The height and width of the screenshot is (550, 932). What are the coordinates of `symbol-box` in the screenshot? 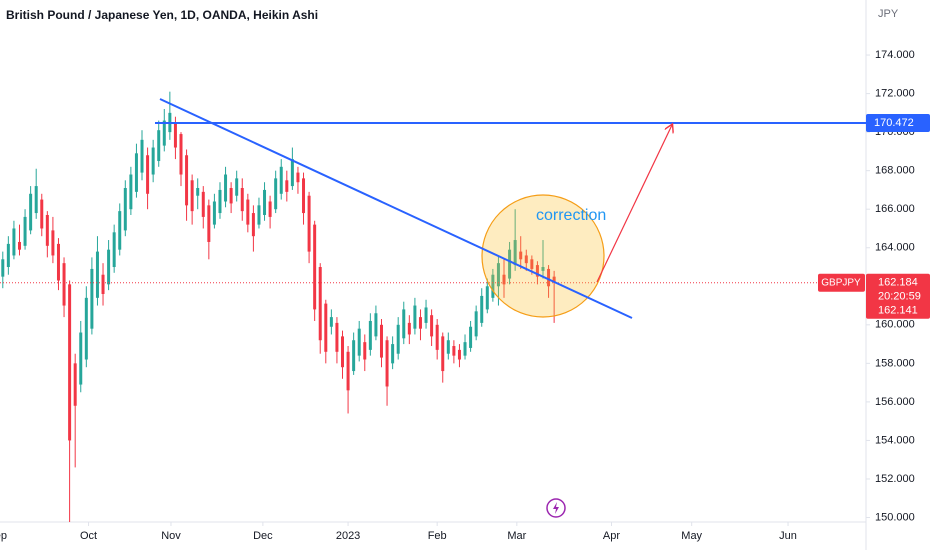 It's located at (841, 282).